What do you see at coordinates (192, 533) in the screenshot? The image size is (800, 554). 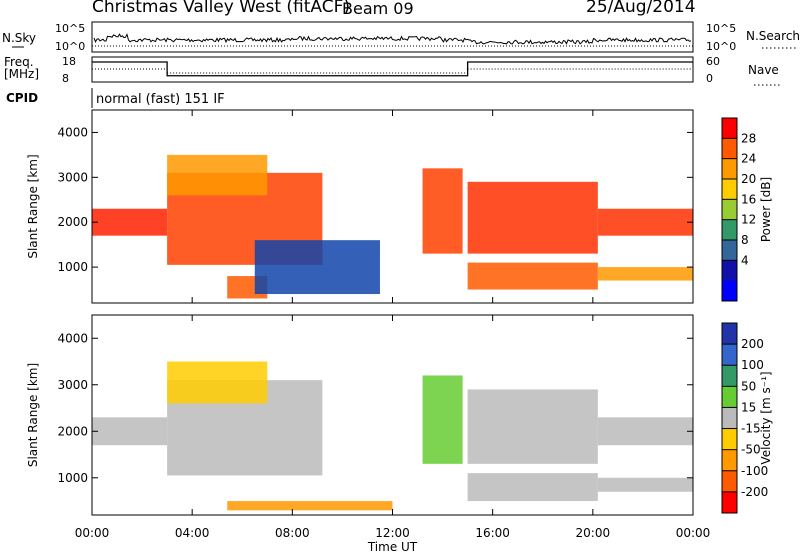 I see `x-tick-label: 04:00` at bounding box center [192, 533].